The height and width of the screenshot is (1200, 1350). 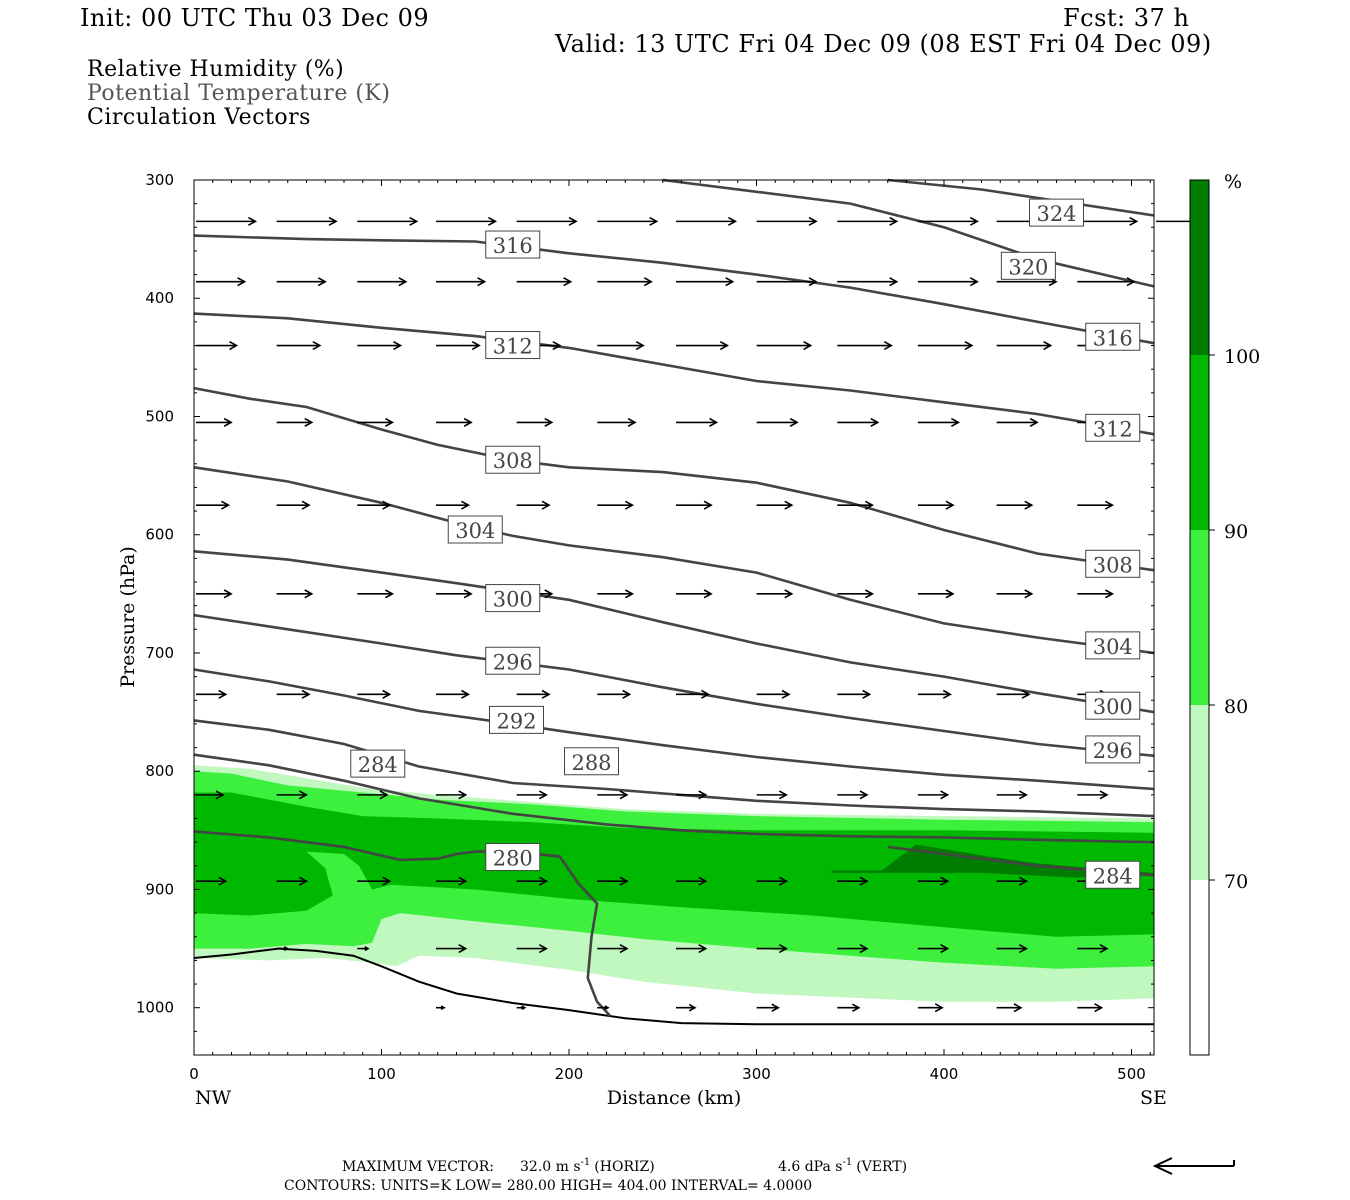 I want to click on contour-label-280: 280, so click(x=513, y=859).